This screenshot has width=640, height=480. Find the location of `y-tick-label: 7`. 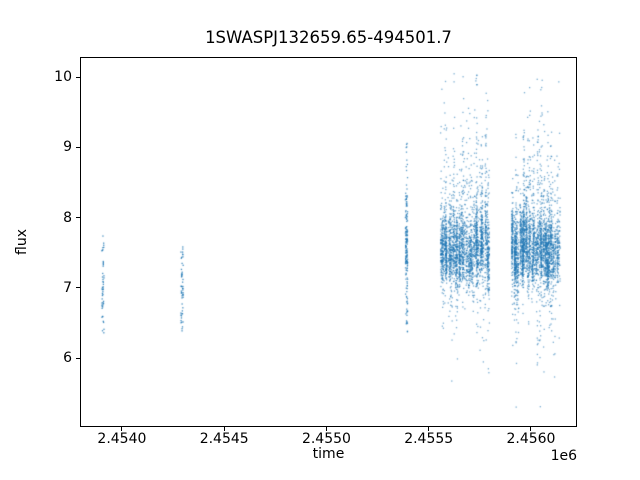

y-tick-label: 7 is located at coordinates (67, 287).